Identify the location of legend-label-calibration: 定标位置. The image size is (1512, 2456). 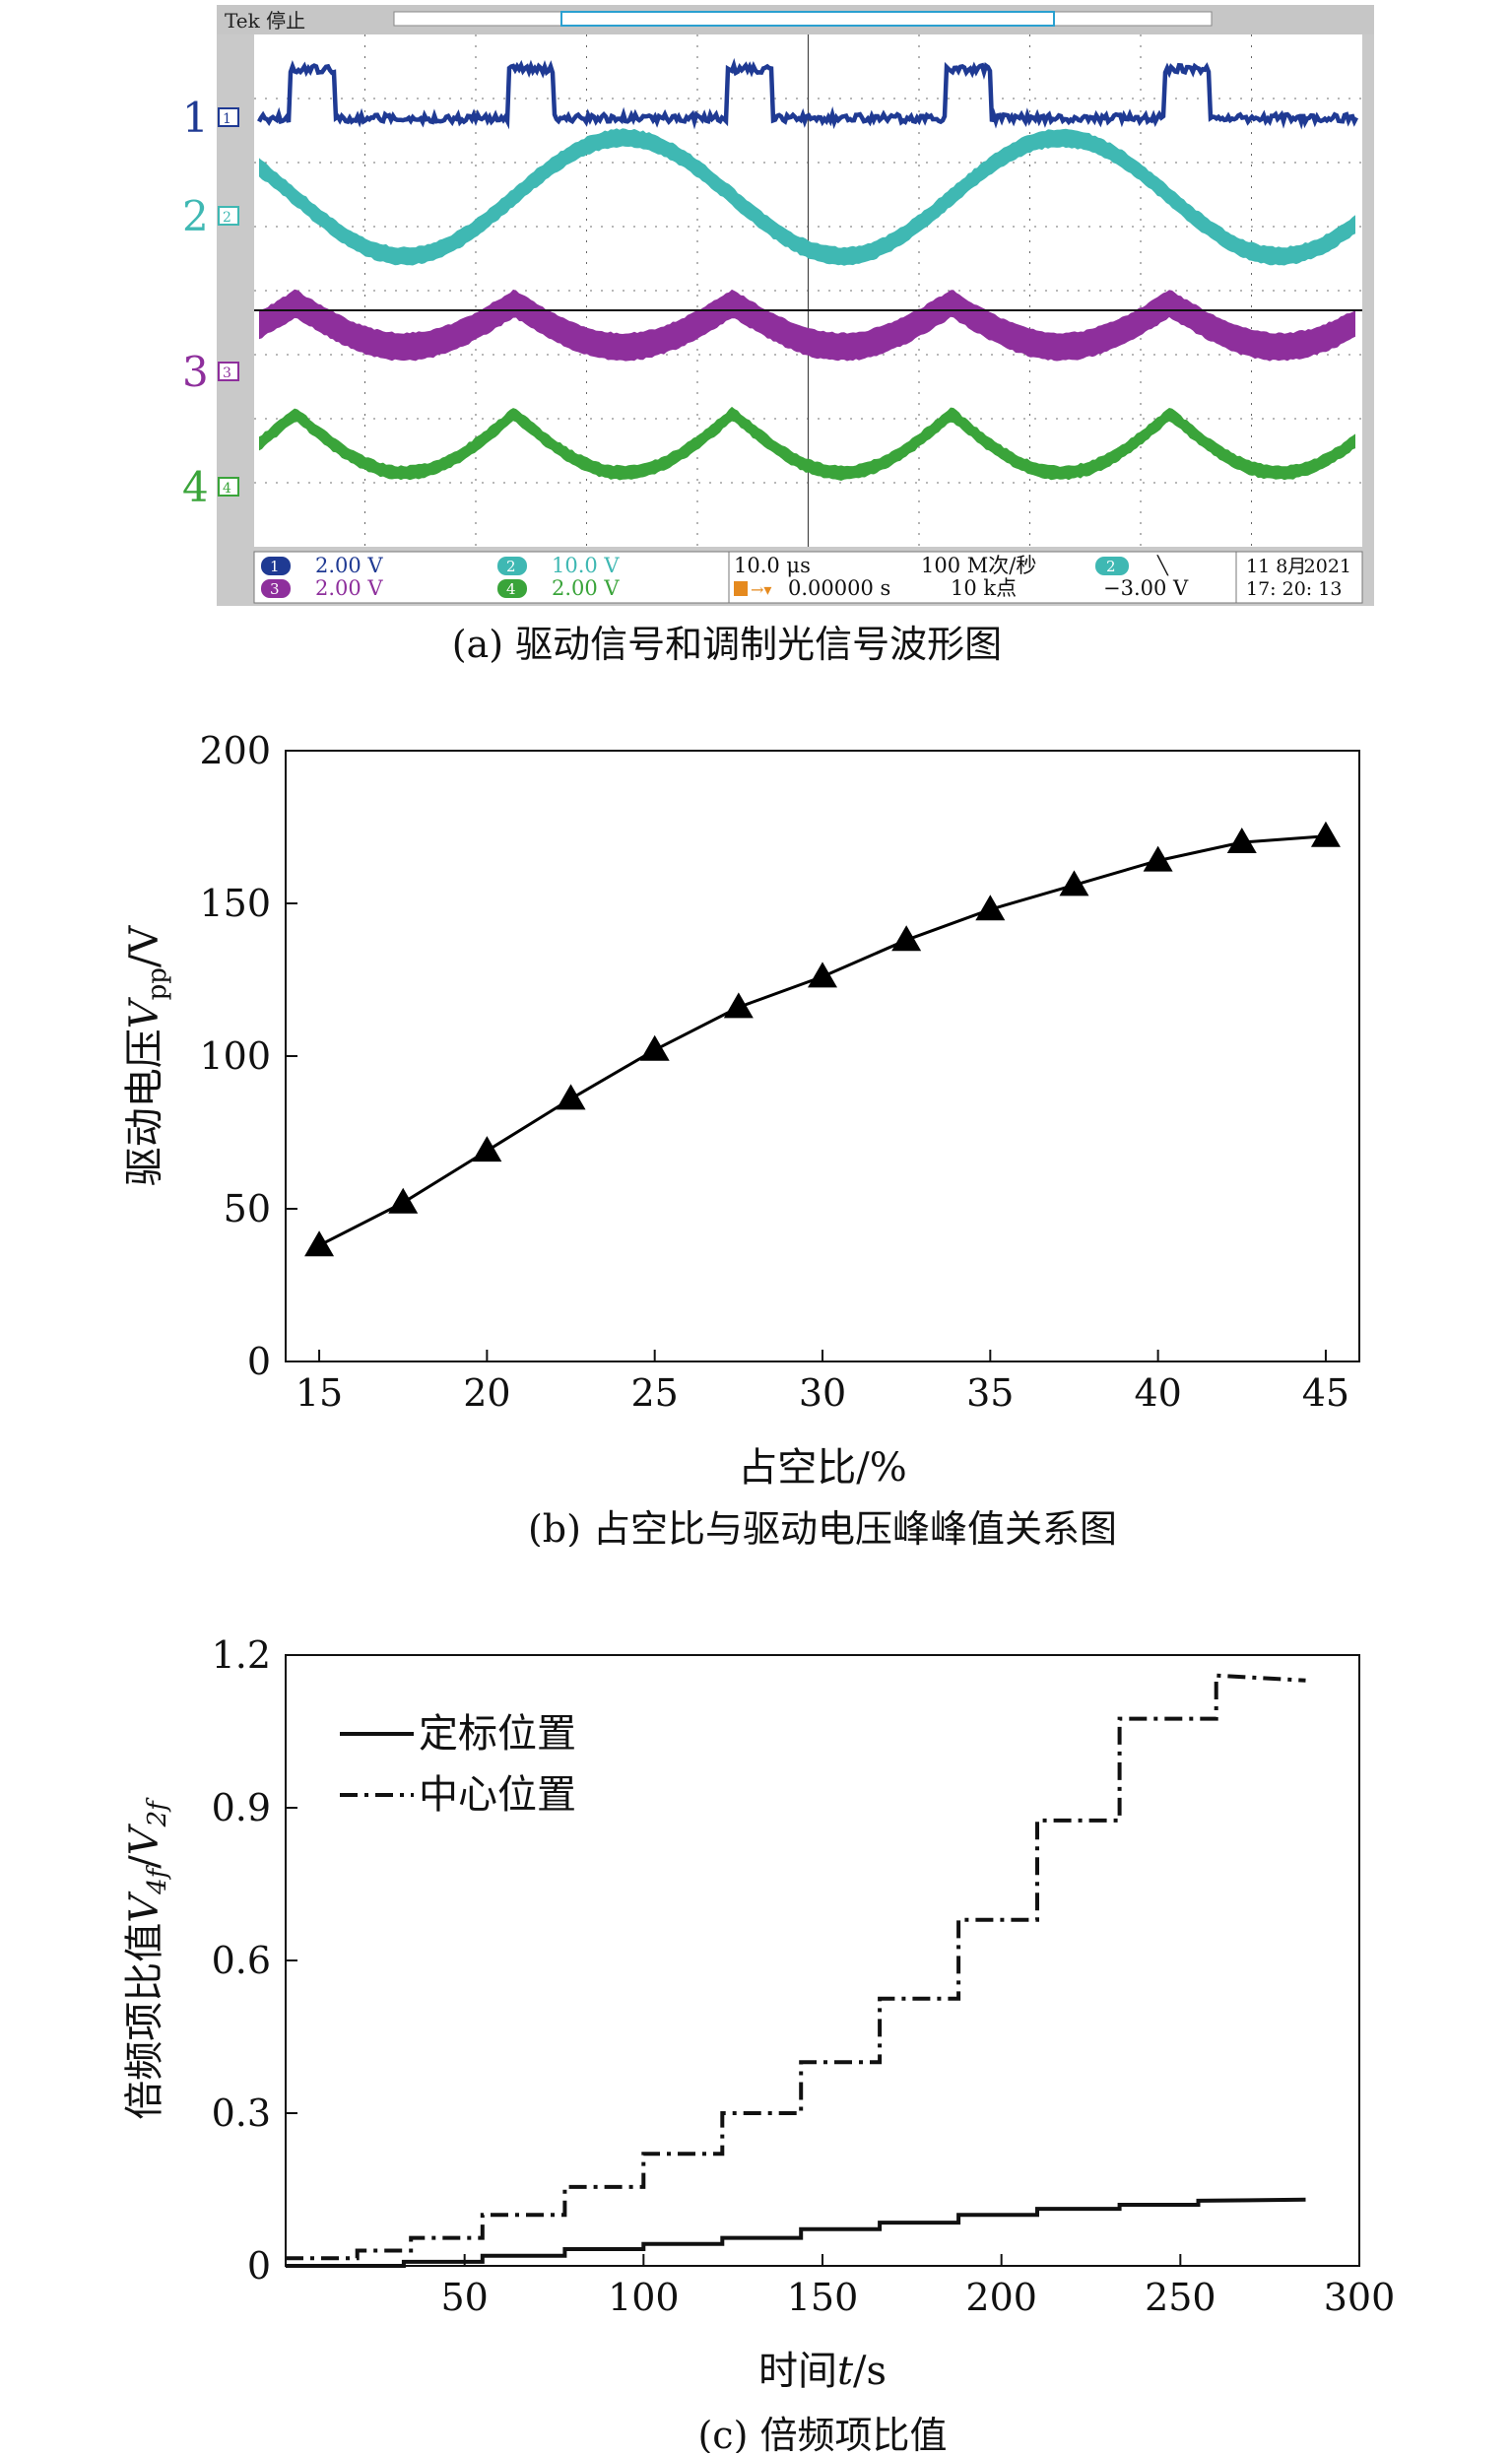
(497, 1734).